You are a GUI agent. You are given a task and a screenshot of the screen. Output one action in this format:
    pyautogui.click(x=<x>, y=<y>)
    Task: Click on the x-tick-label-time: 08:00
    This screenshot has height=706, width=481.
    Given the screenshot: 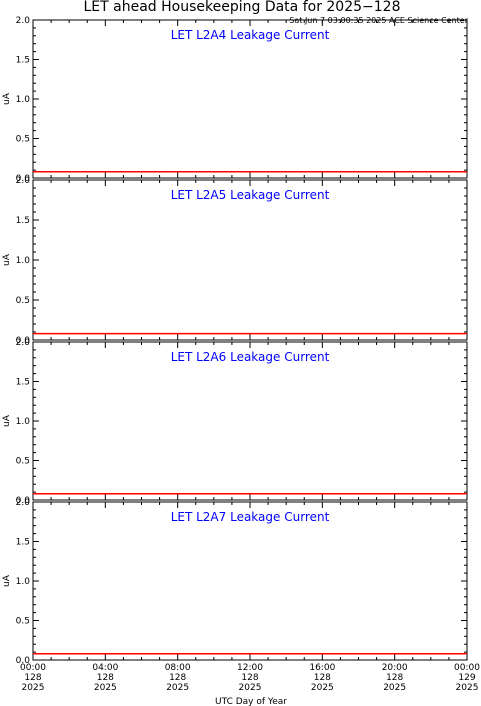 What is the action you would take?
    pyautogui.click(x=178, y=668)
    